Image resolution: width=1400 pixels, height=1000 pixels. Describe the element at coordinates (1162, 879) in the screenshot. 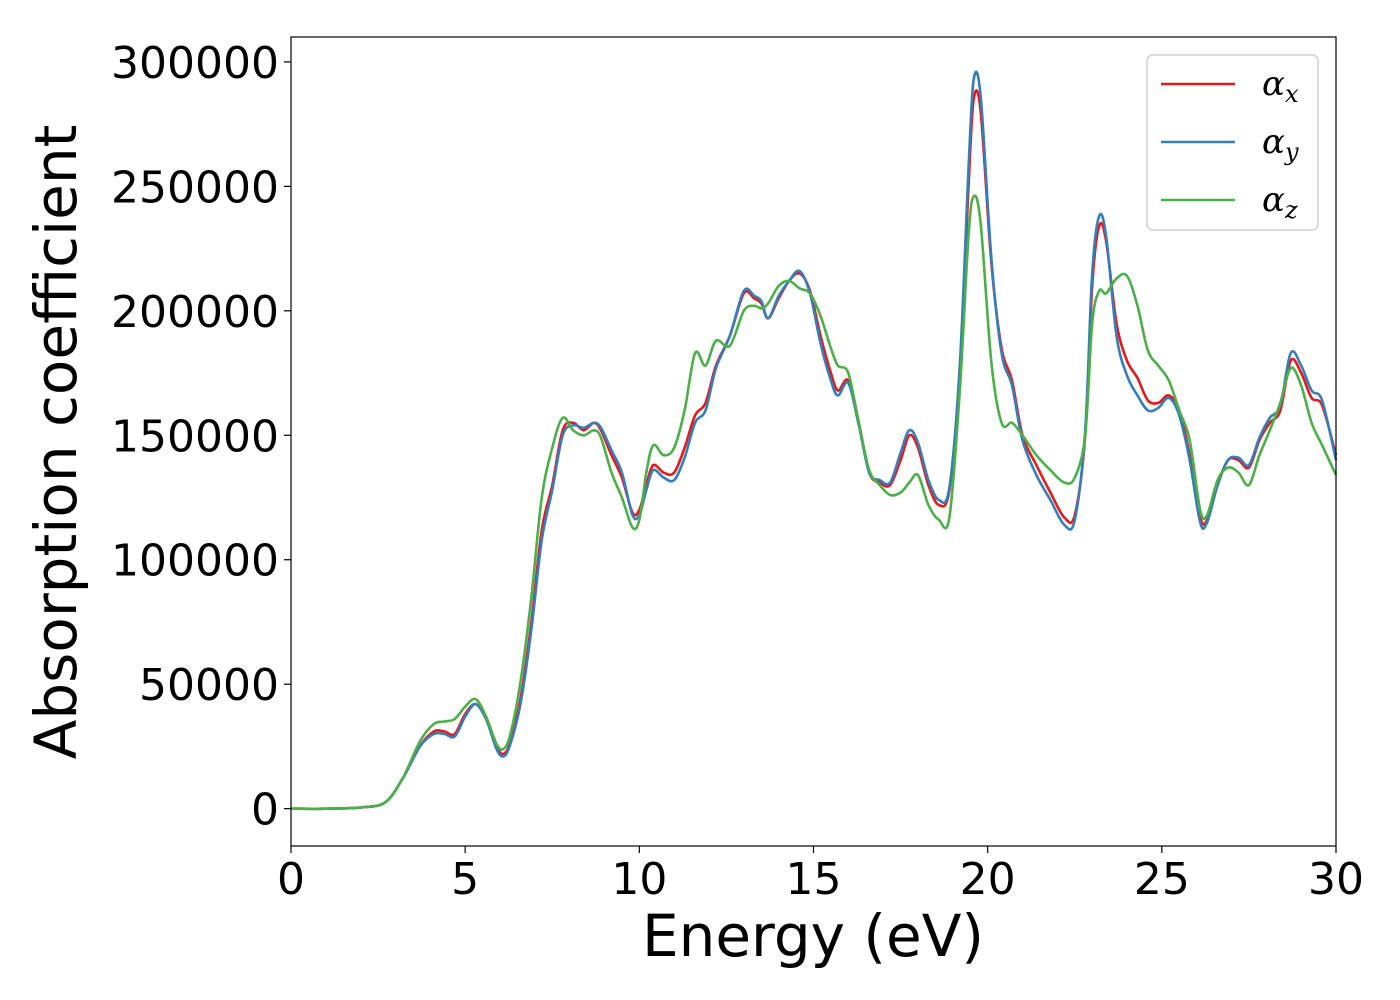

I see `x-tick-label: 25` at that location.